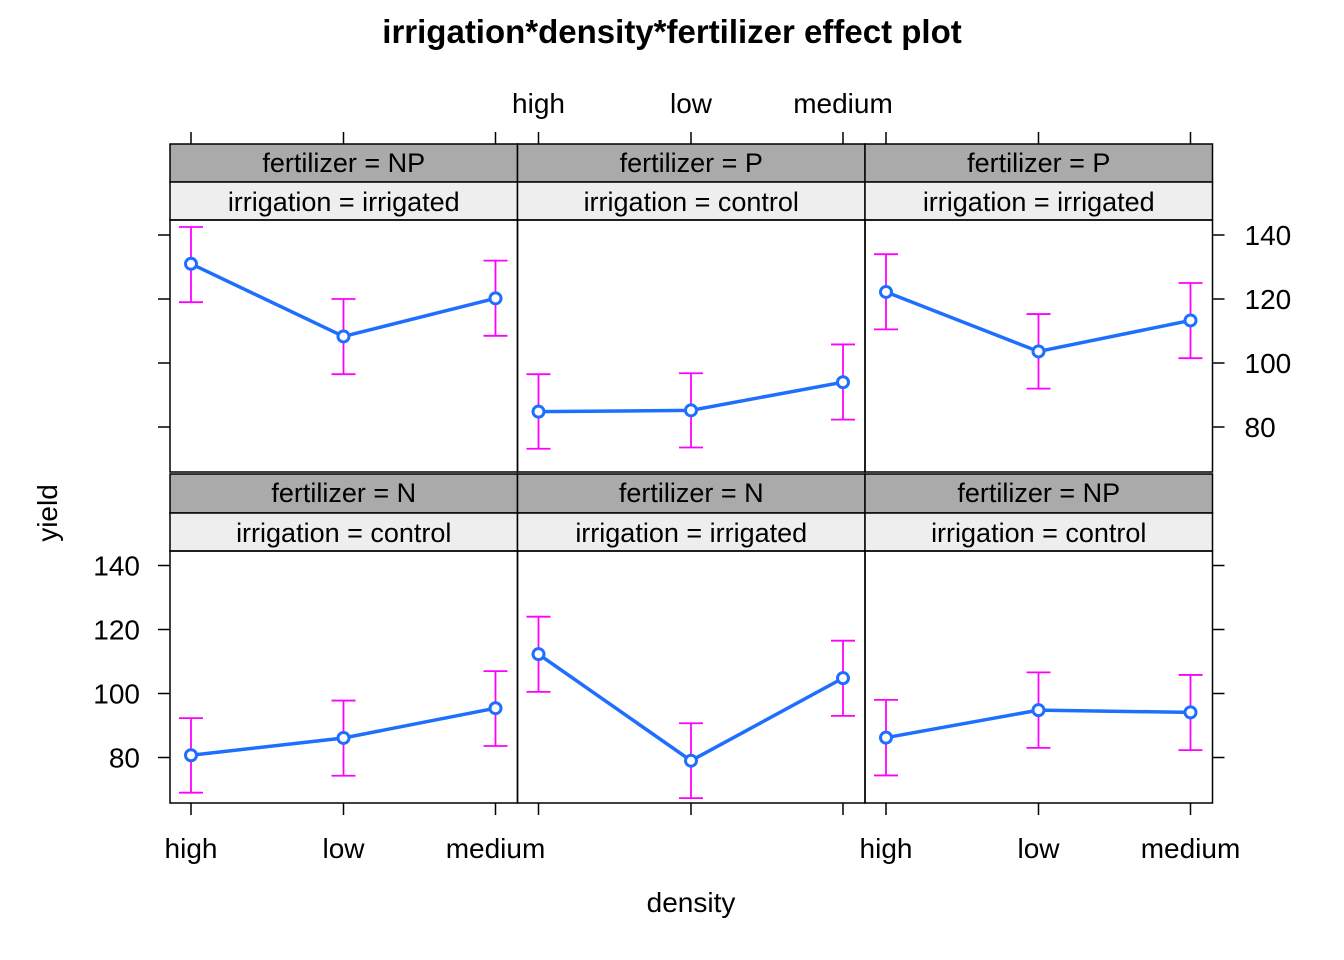 This screenshot has height=960, width=1344. I want to click on strip-bottom-label-1: irrigation = irrigated, so click(344, 202).